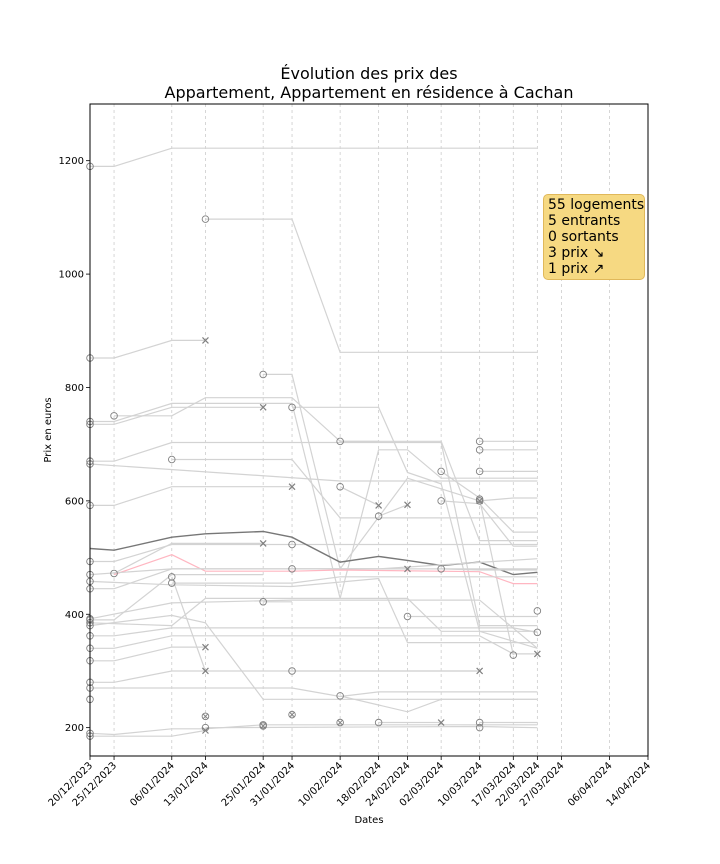 The width and height of the screenshot is (720, 864). Describe the element at coordinates (576, 269) in the screenshot. I see `stats-price-up: 1 prix ↗` at that location.